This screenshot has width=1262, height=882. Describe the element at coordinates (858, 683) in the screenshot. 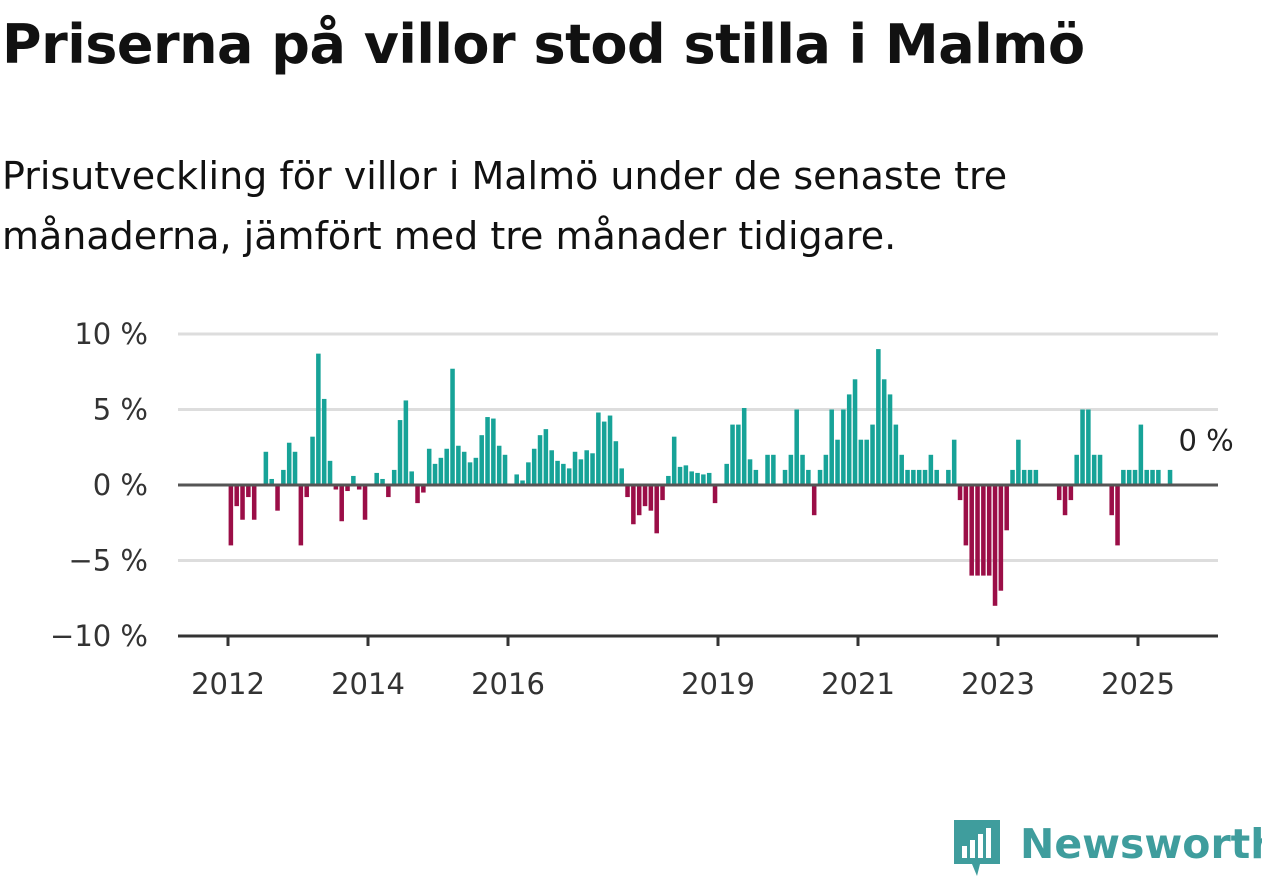

I see `x-tick-label: 2021` at that location.